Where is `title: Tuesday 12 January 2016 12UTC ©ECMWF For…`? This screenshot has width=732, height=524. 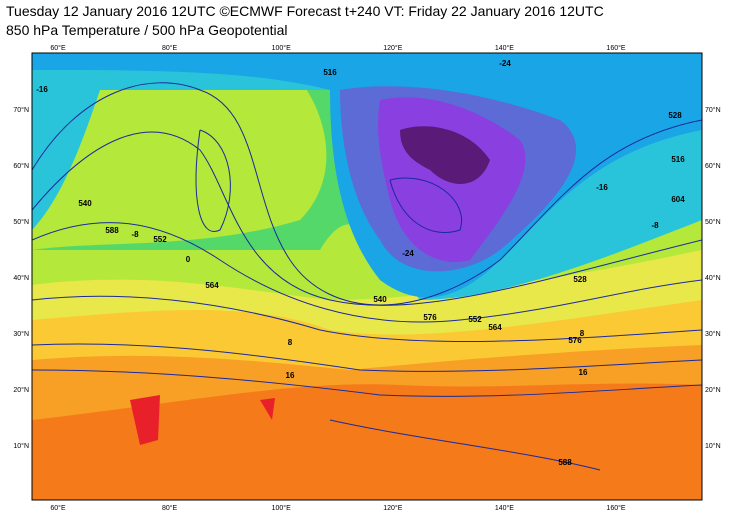
title: Tuesday 12 January 2016 12UTC ©ECMWF For… is located at coordinates (305, 11).